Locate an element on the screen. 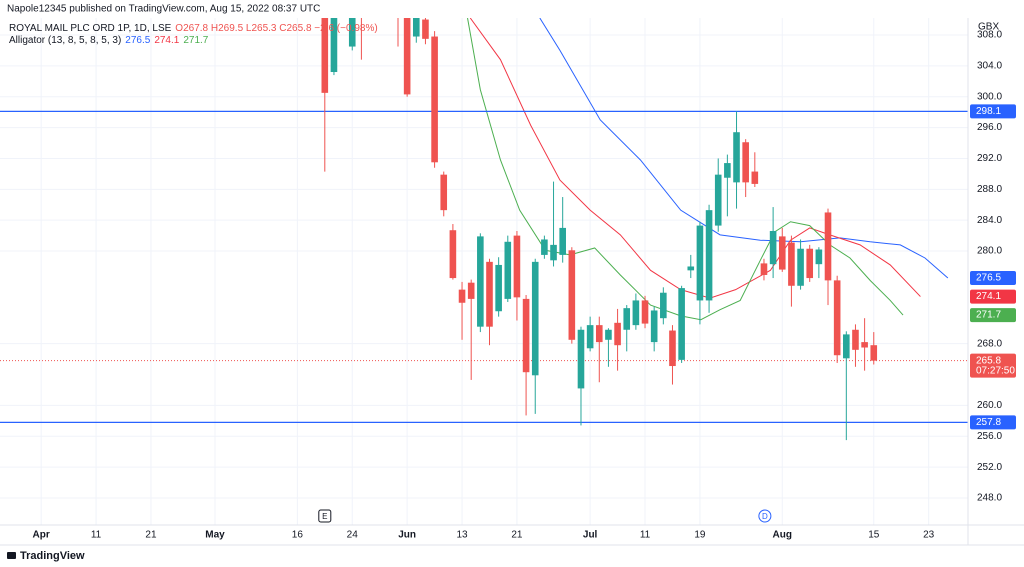  y-tick-label: 256.0 is located at coordinates (989, 436).